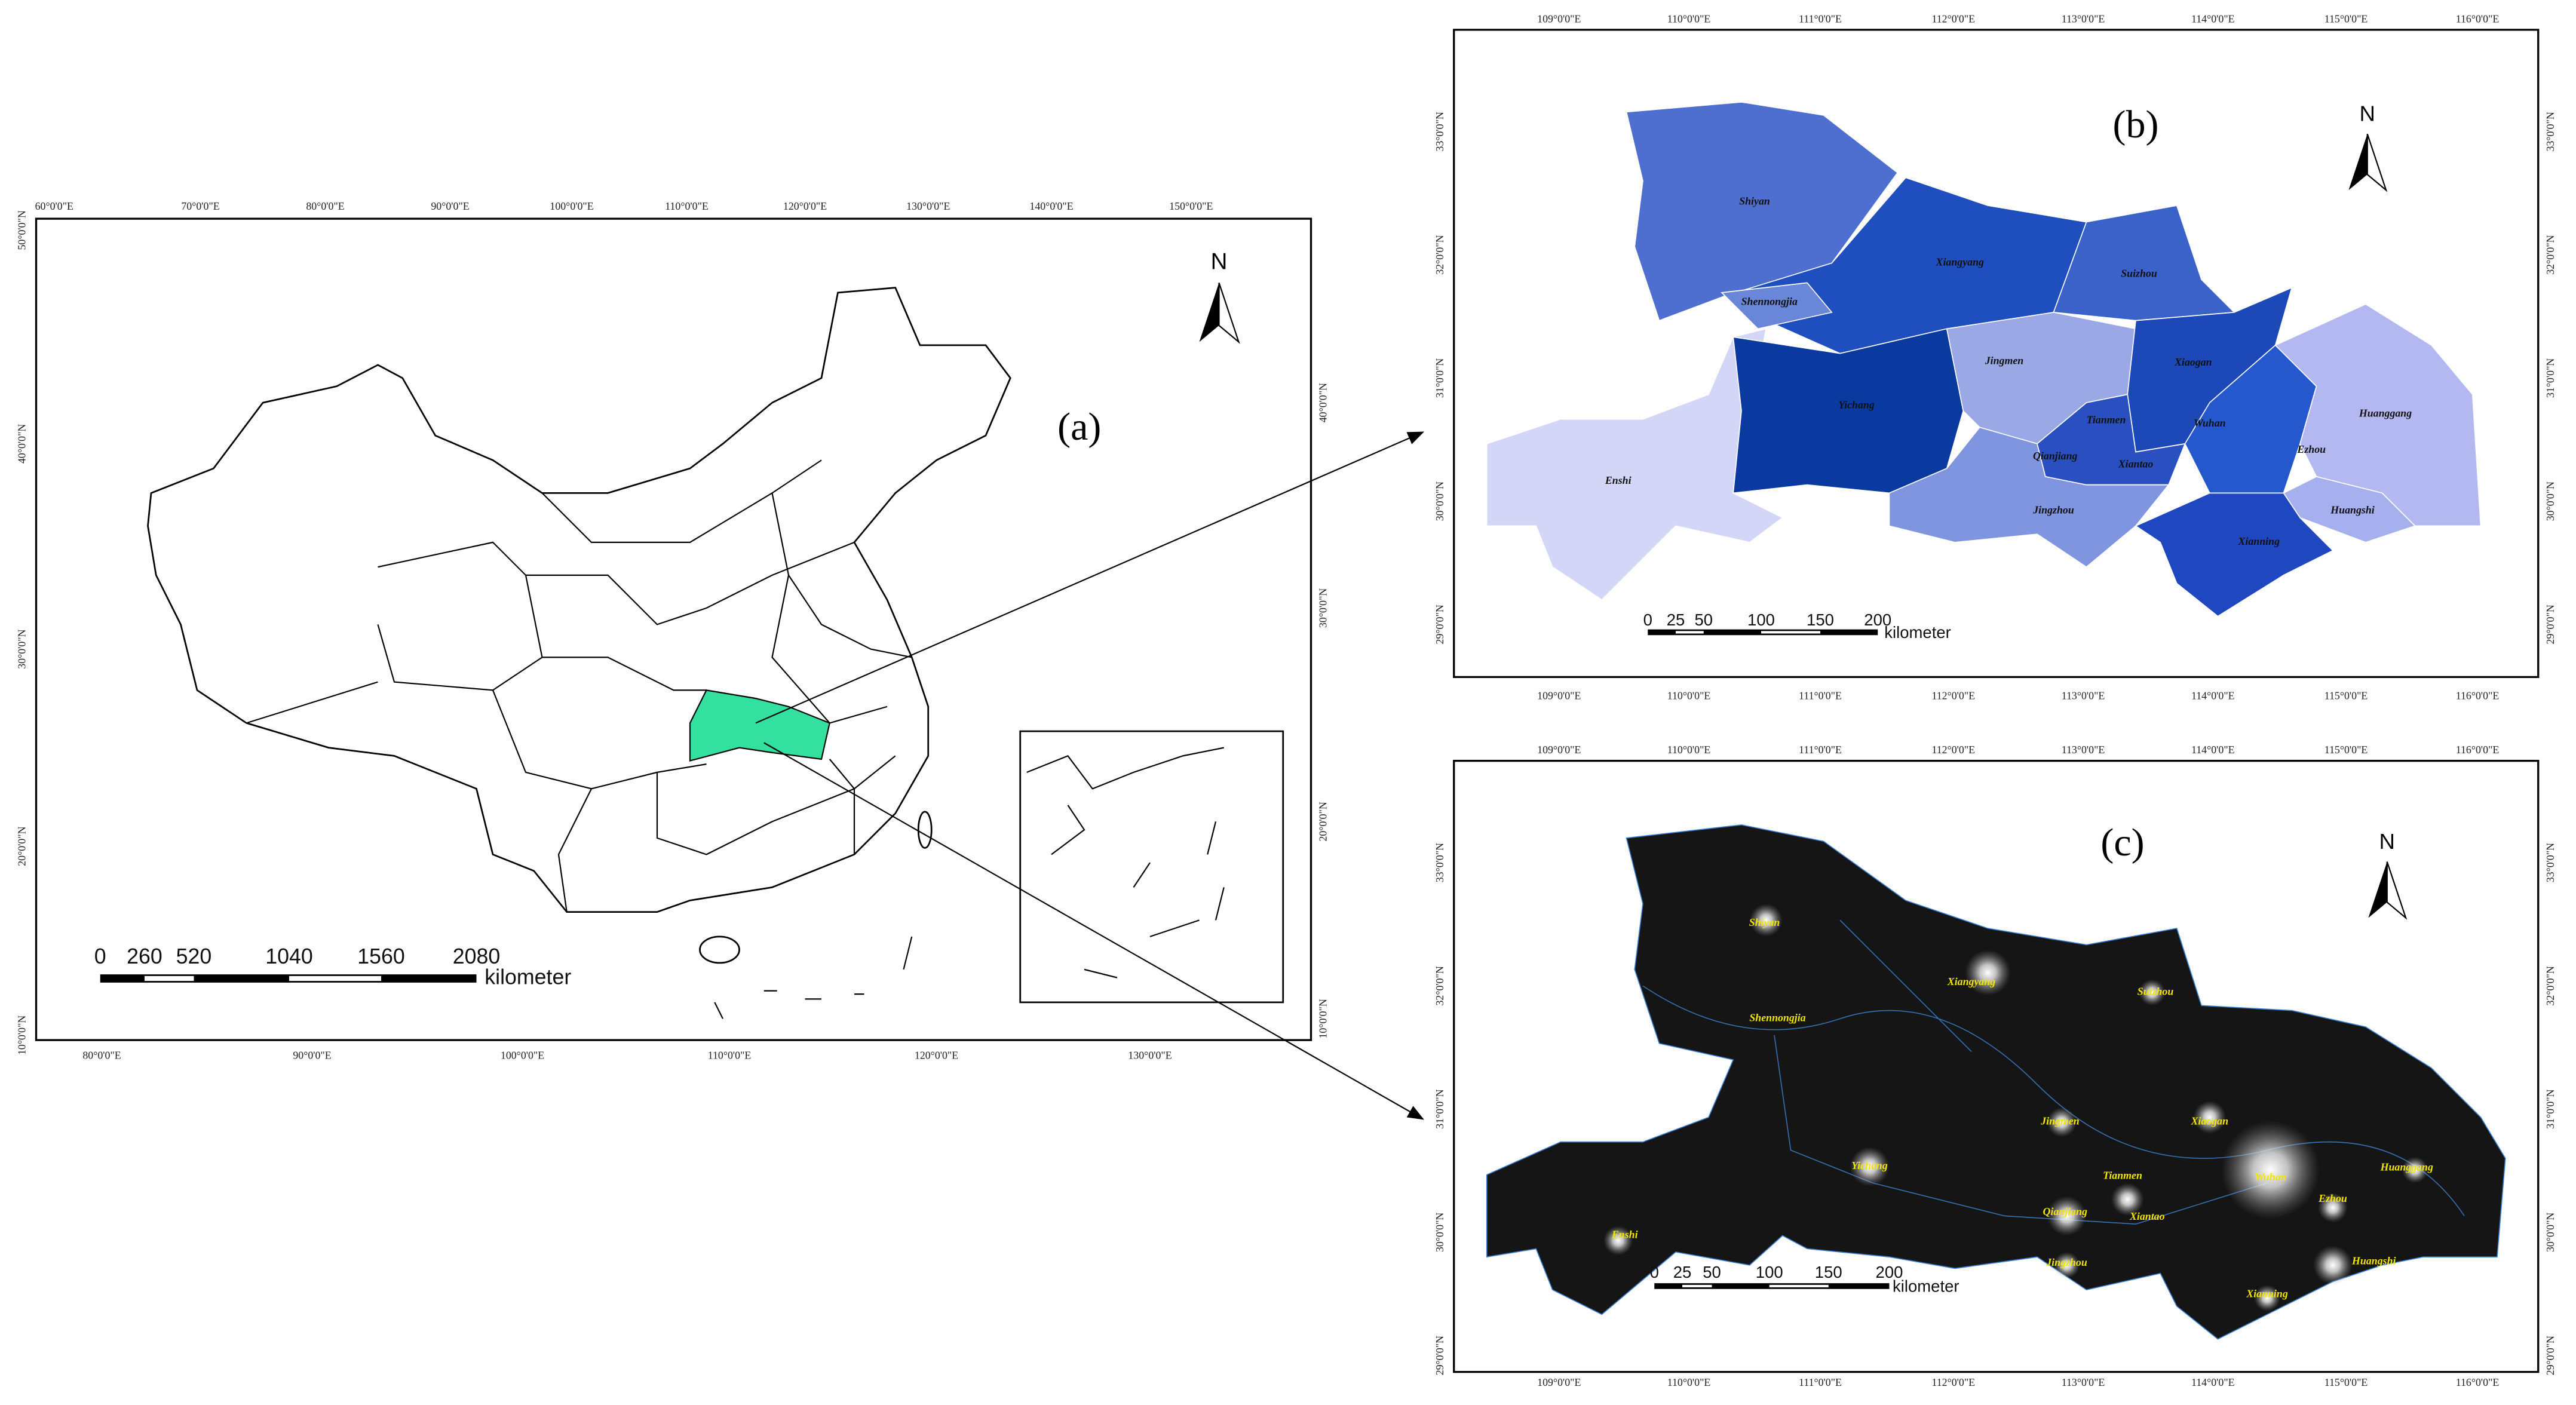 This screenshot has width=2576, height=1405. I want to click on scale-label: 50, so click(1712, 1272).